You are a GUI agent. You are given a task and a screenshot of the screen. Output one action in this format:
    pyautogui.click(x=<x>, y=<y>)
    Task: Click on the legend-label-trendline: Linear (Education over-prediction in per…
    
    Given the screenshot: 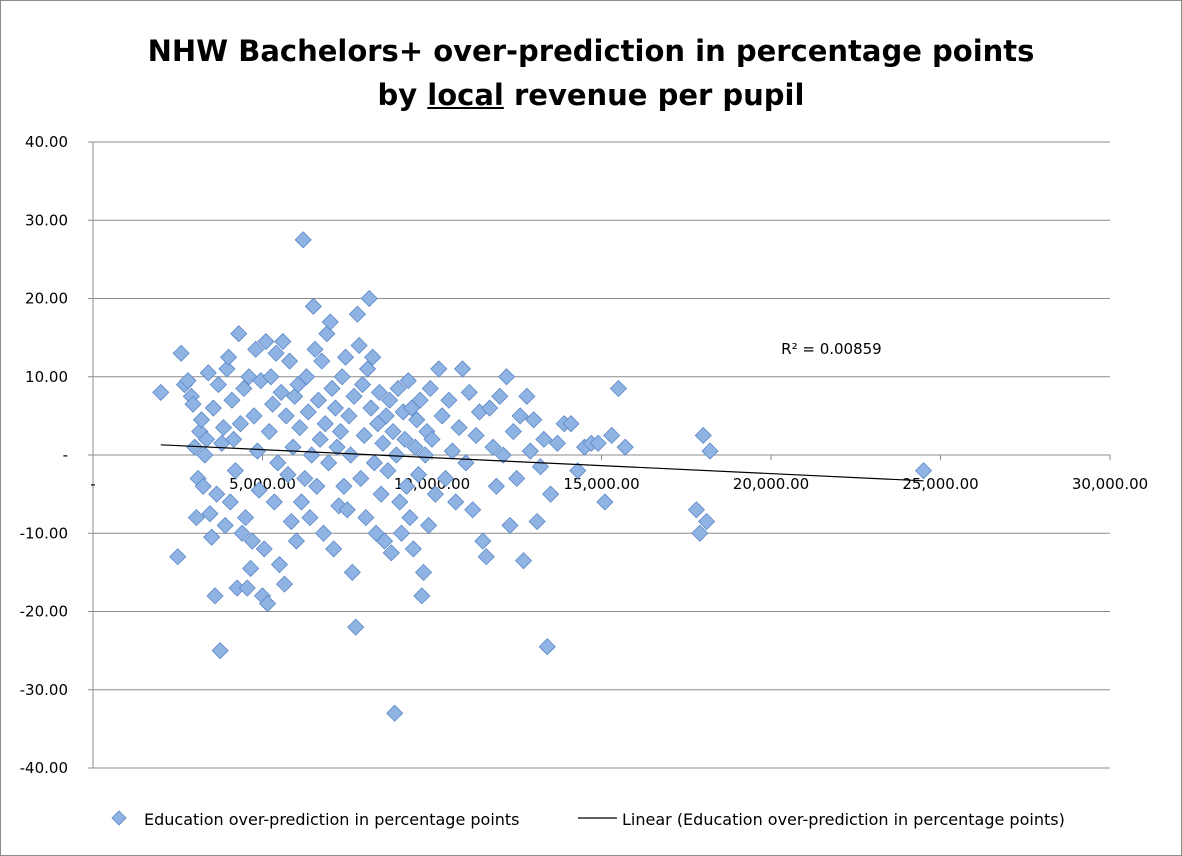 What is the action you would take?
    pyautogui.click(x=843, y=819)
    